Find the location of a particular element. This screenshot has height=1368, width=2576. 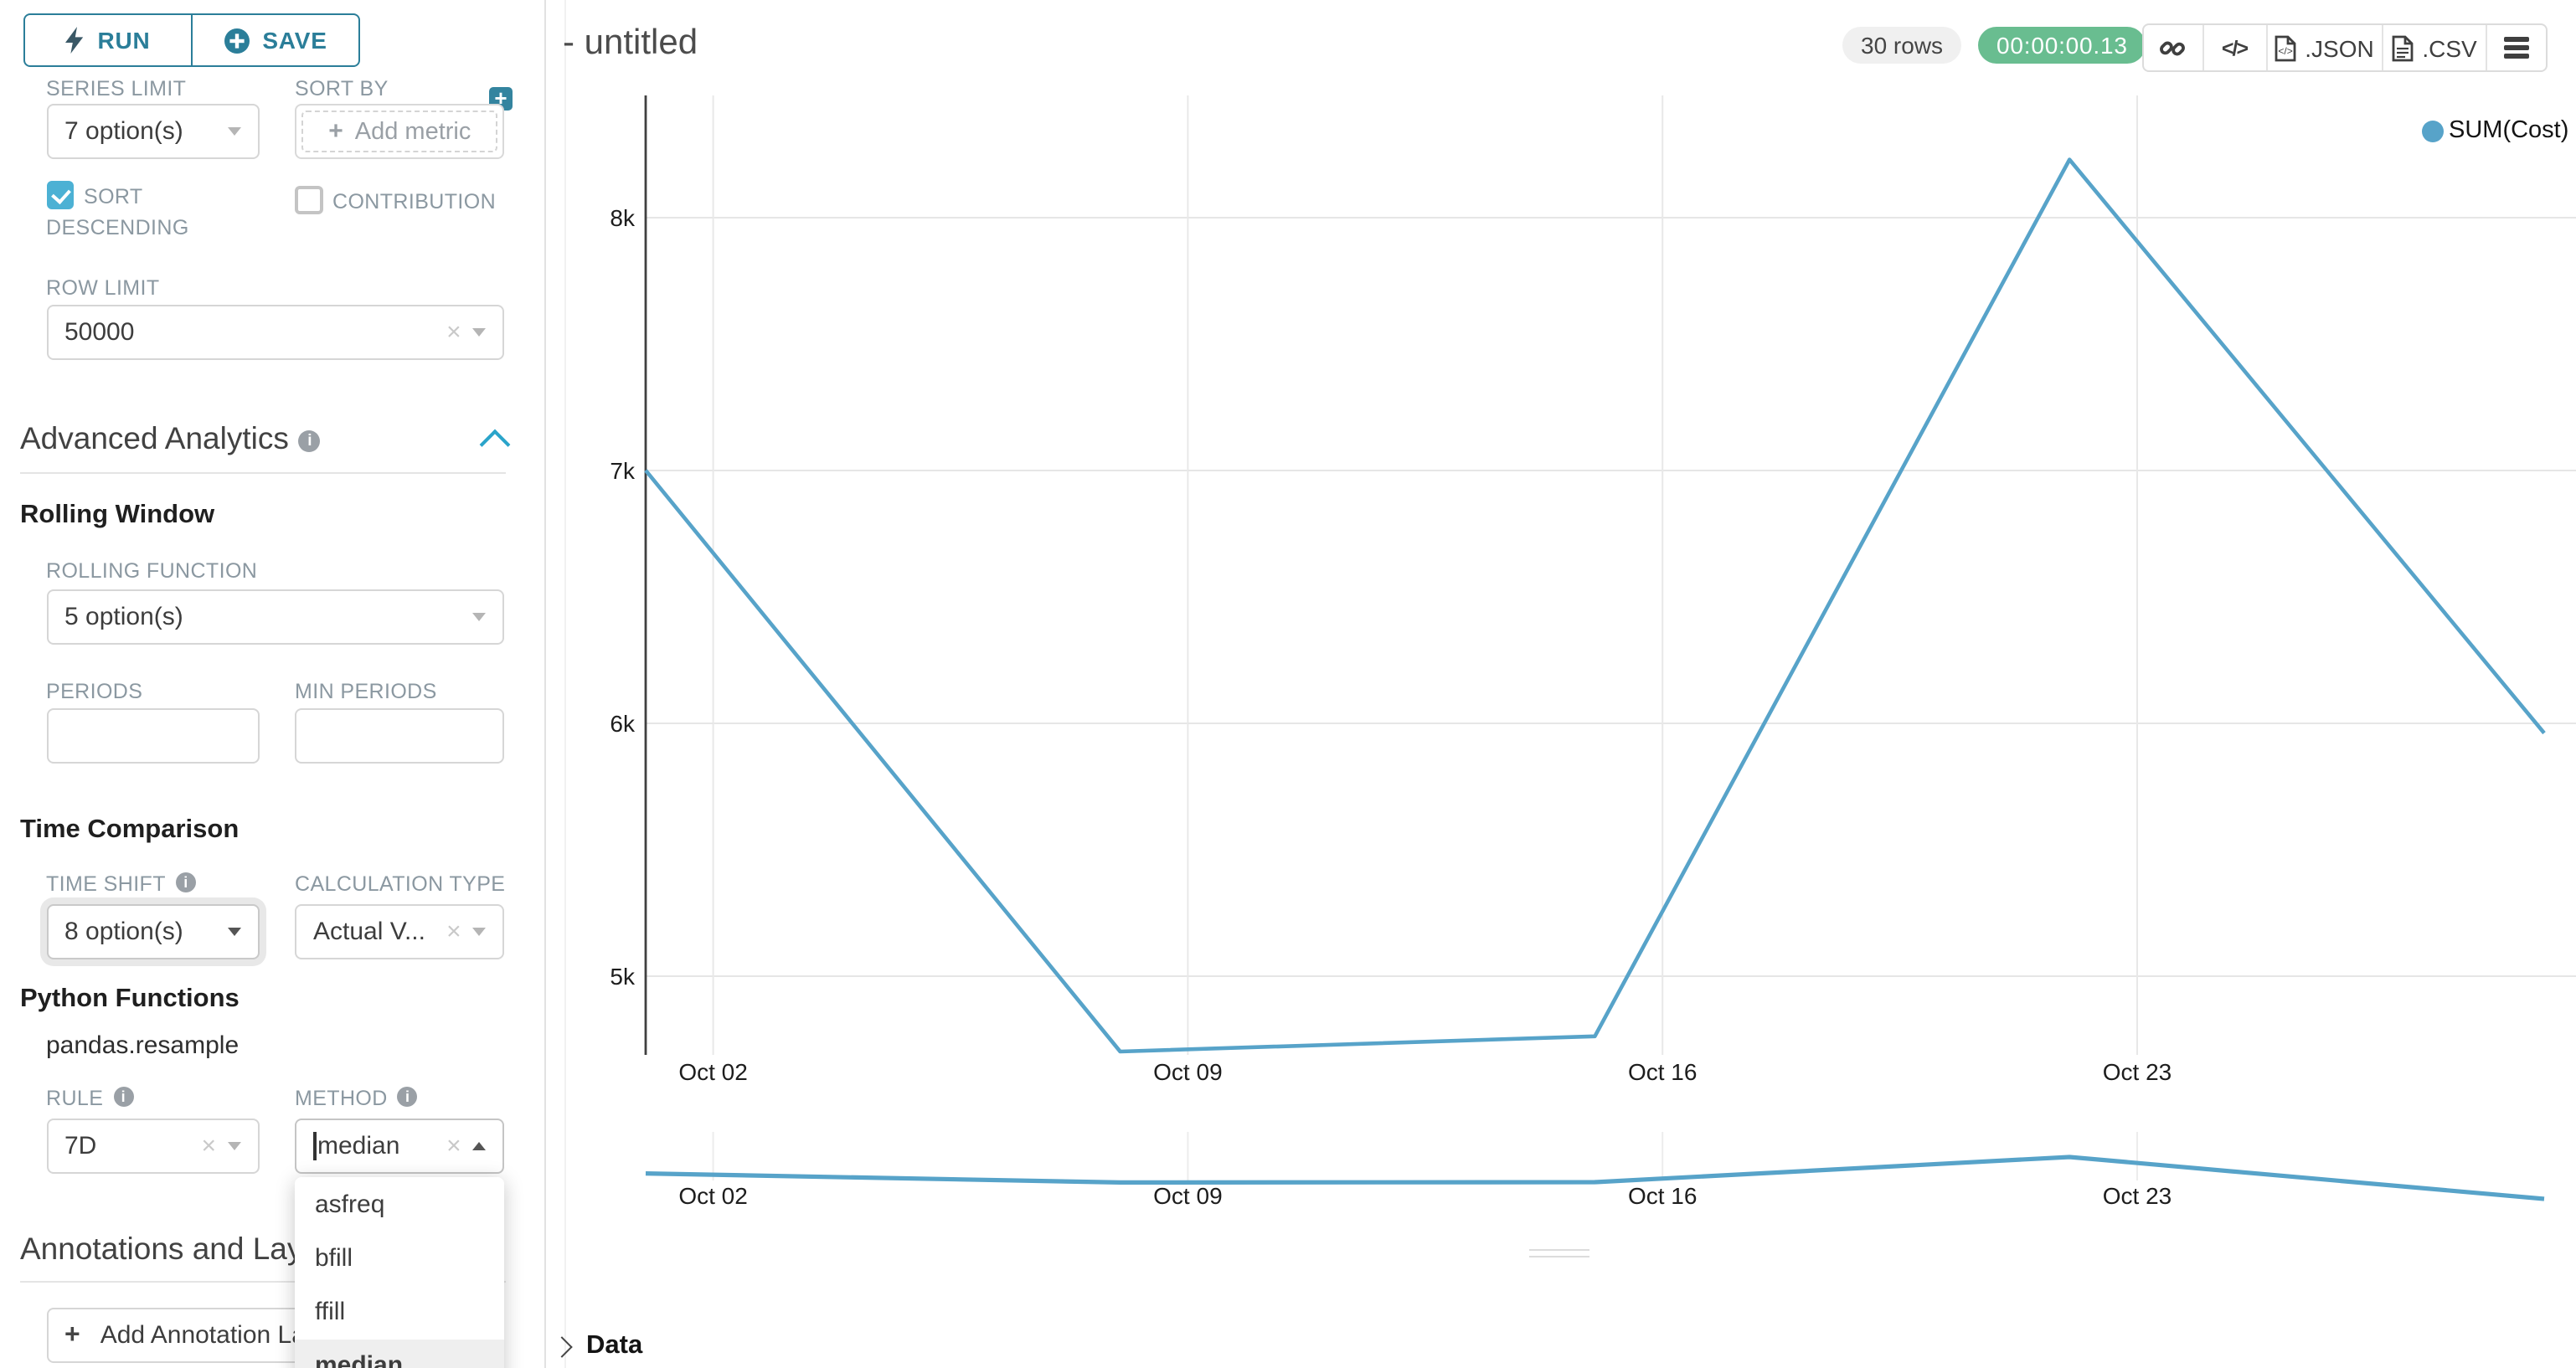

method-combobox: median × is located at coordinates (400, 1146).